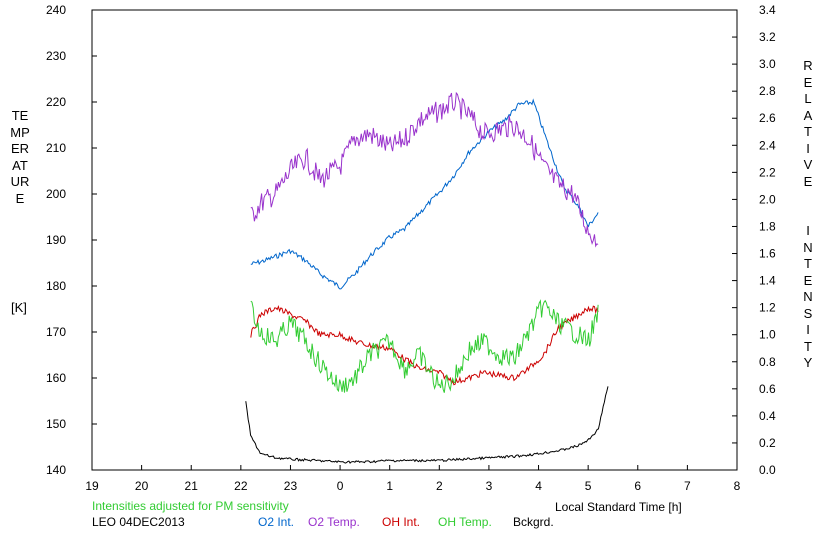 The height and width of the screenshot is (535, 828). I want to click on y-axis-left-unit: [K], so click(19, 307).